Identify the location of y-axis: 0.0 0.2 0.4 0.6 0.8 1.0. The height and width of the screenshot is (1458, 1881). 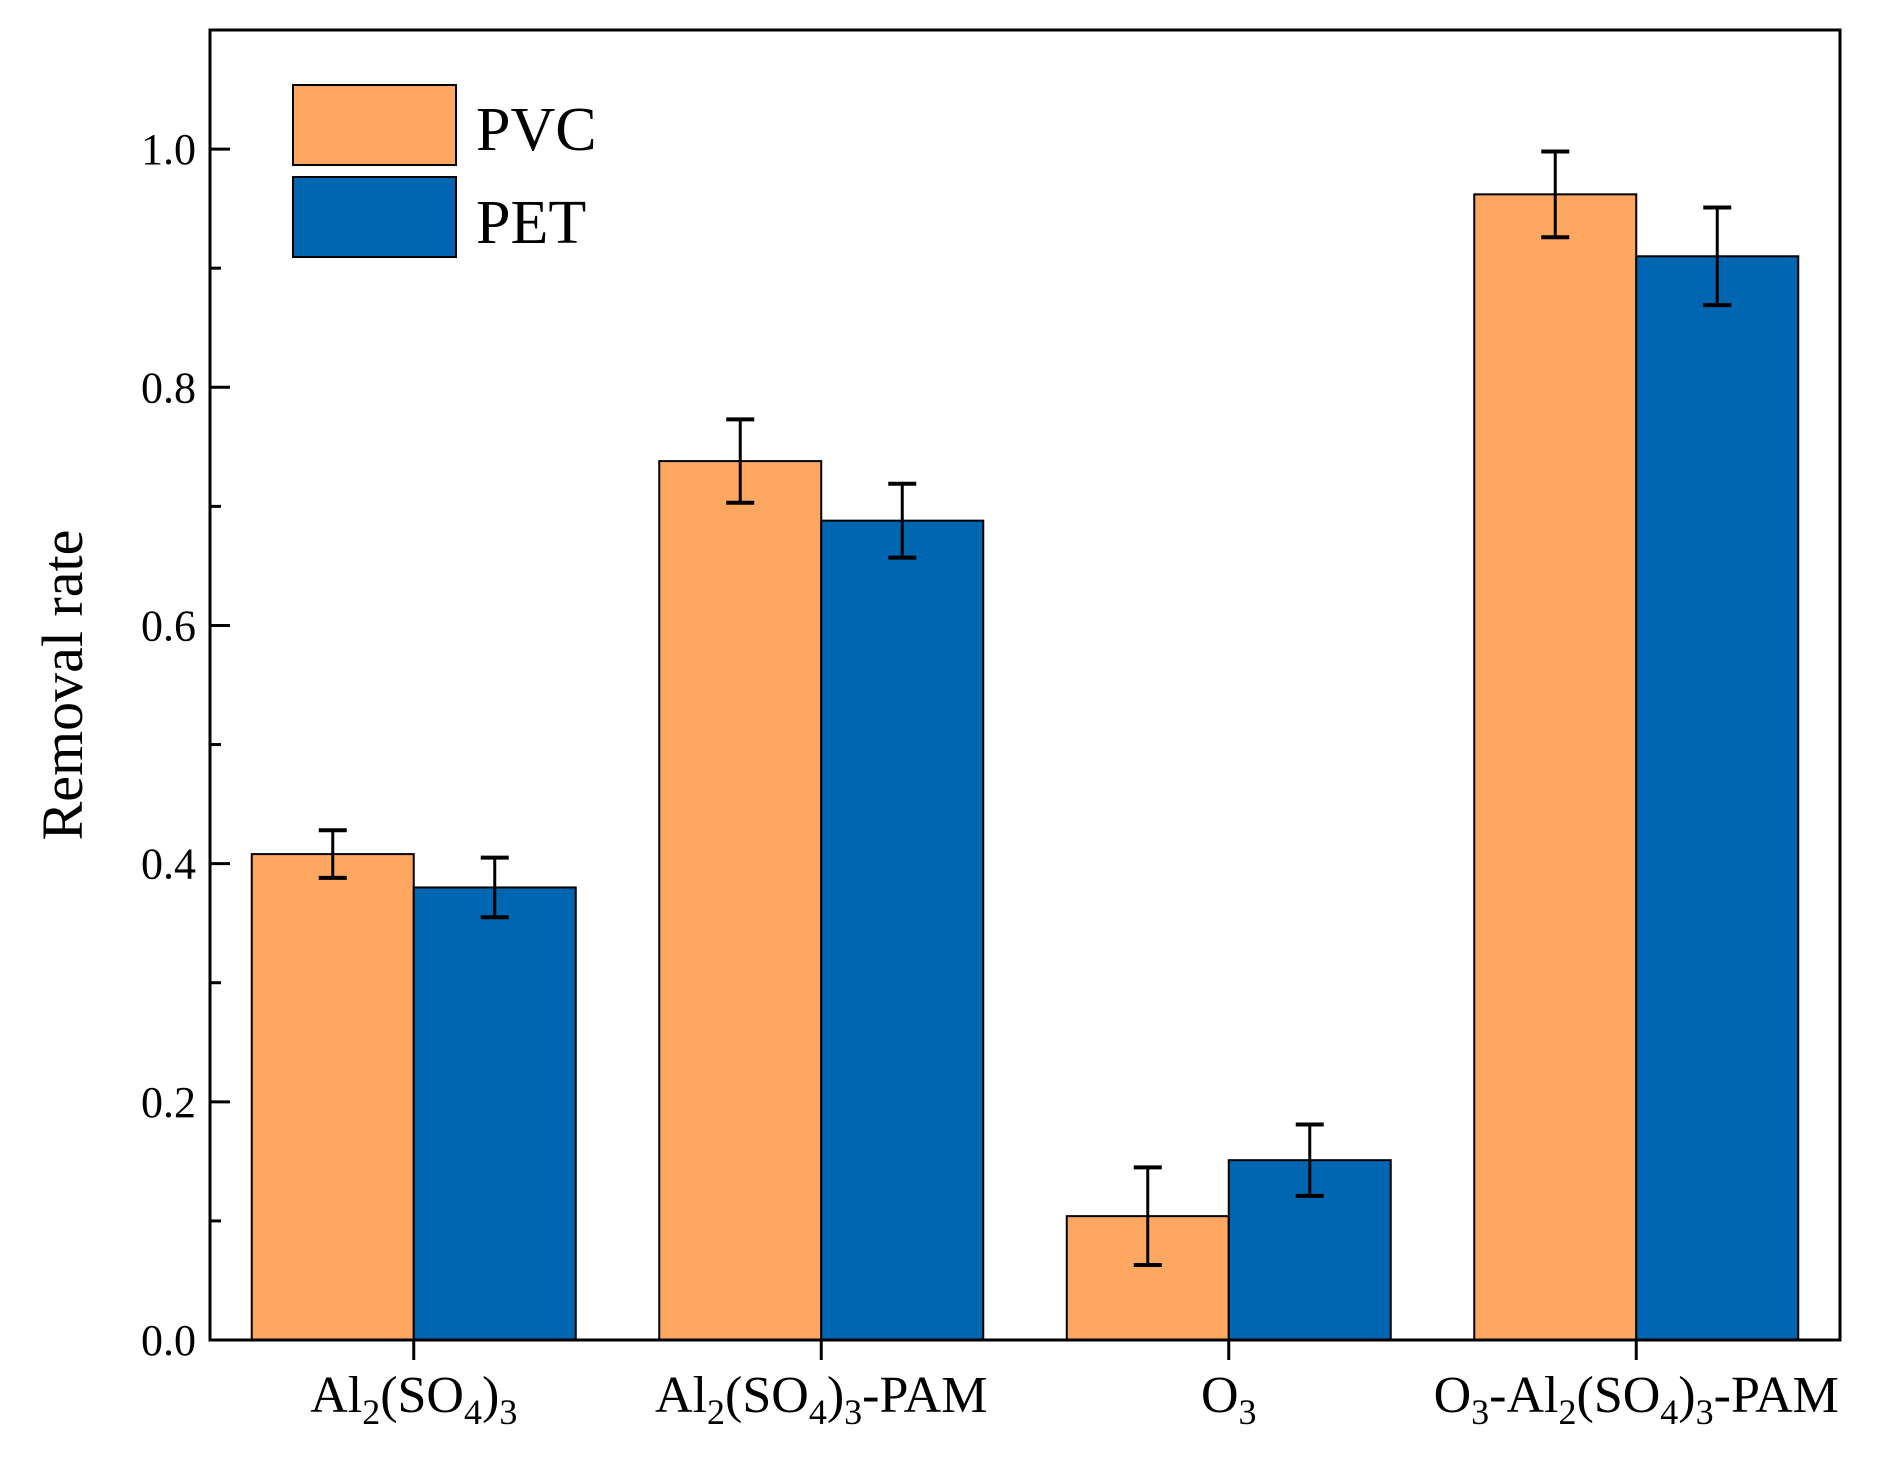
(185, 745).